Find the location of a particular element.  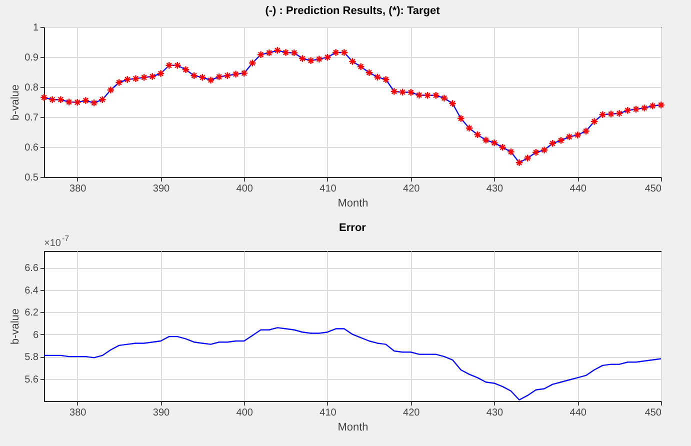

y-tick-label: 6 is located at coordinates (35, 335).